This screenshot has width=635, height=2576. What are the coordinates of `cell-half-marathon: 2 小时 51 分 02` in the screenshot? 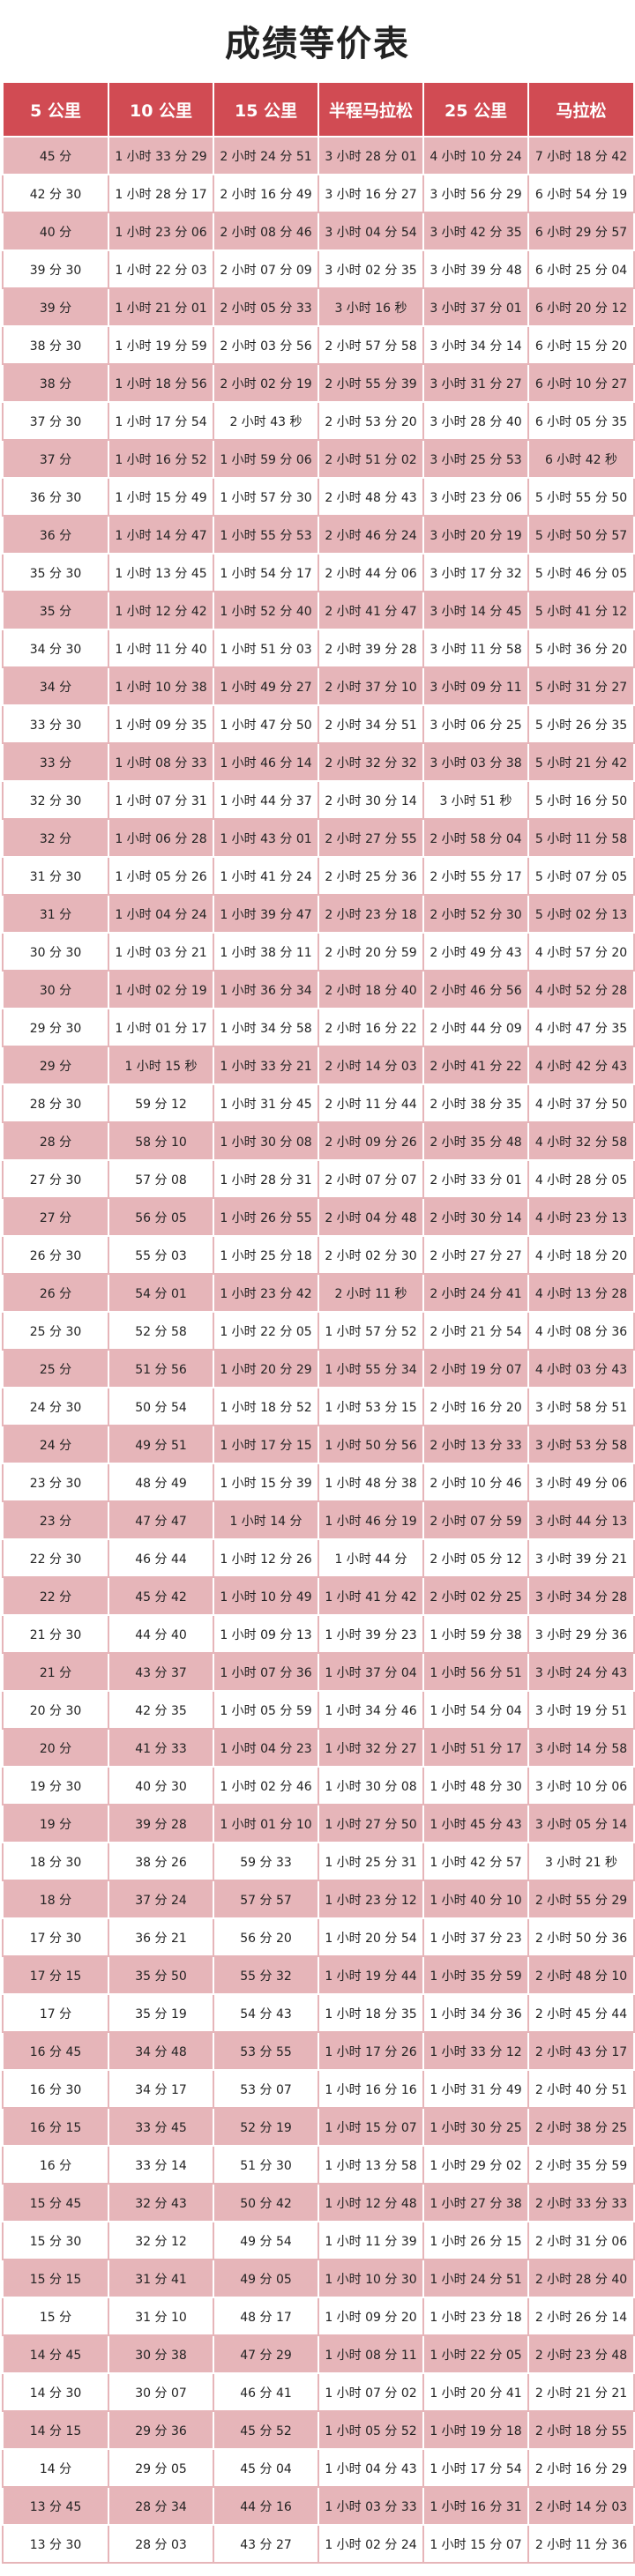 It's located at (371, 459).